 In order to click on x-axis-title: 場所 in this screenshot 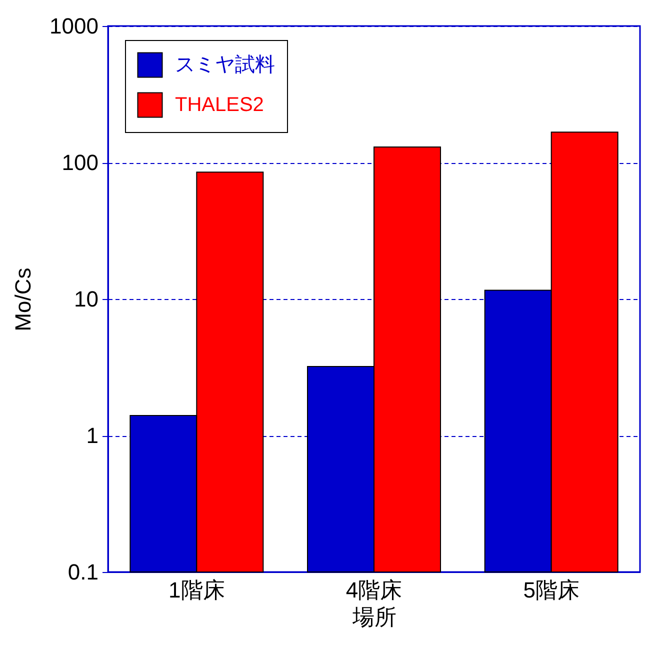, I will do `click(374, 617)`.